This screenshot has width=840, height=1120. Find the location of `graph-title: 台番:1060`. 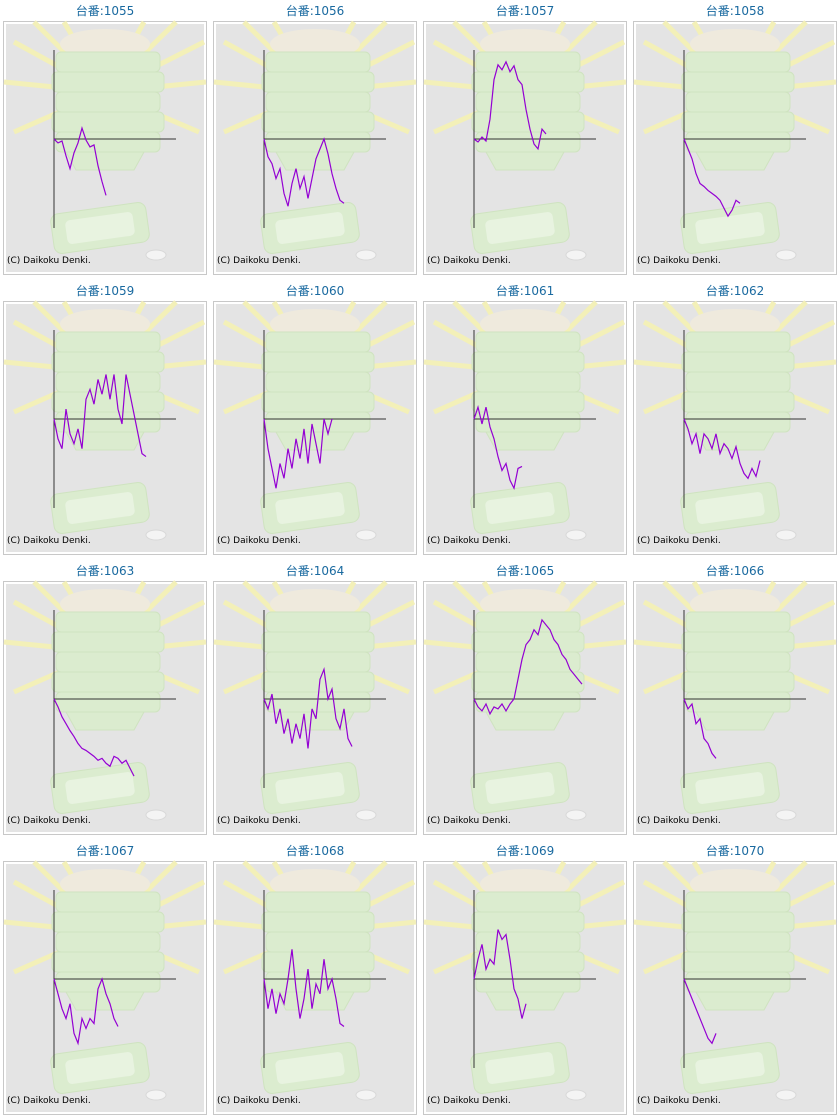

graph-title: 台番:1060 is located at coordinates (315, 290).